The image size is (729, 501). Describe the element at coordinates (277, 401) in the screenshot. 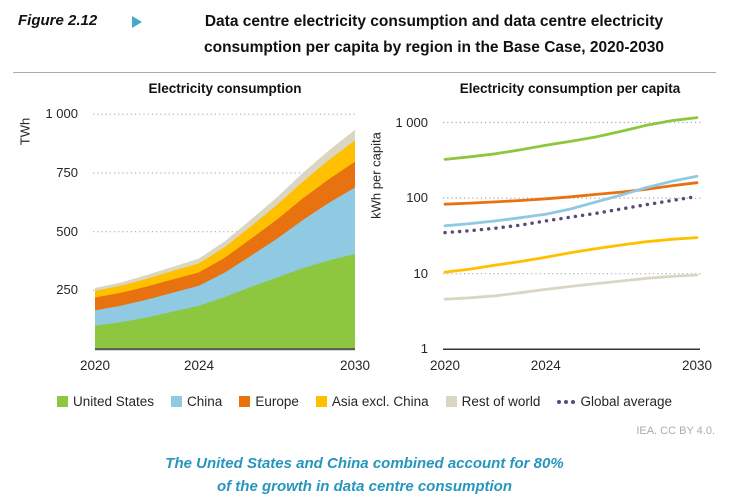

I see `legend-label: Europe` at that location.